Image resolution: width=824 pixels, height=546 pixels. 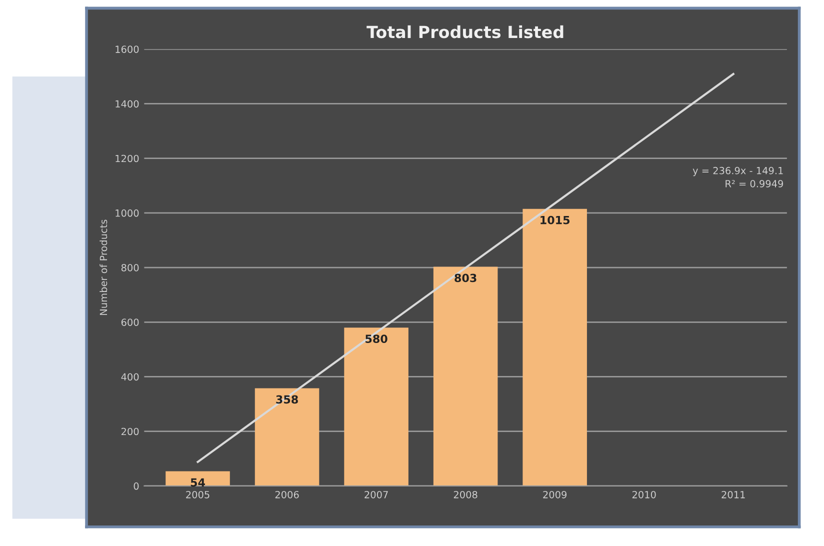 What do you see at coordinates (733, 494) in the screenshot?
I see `x-tick-label: 2011` at bounding box center [733, 494].